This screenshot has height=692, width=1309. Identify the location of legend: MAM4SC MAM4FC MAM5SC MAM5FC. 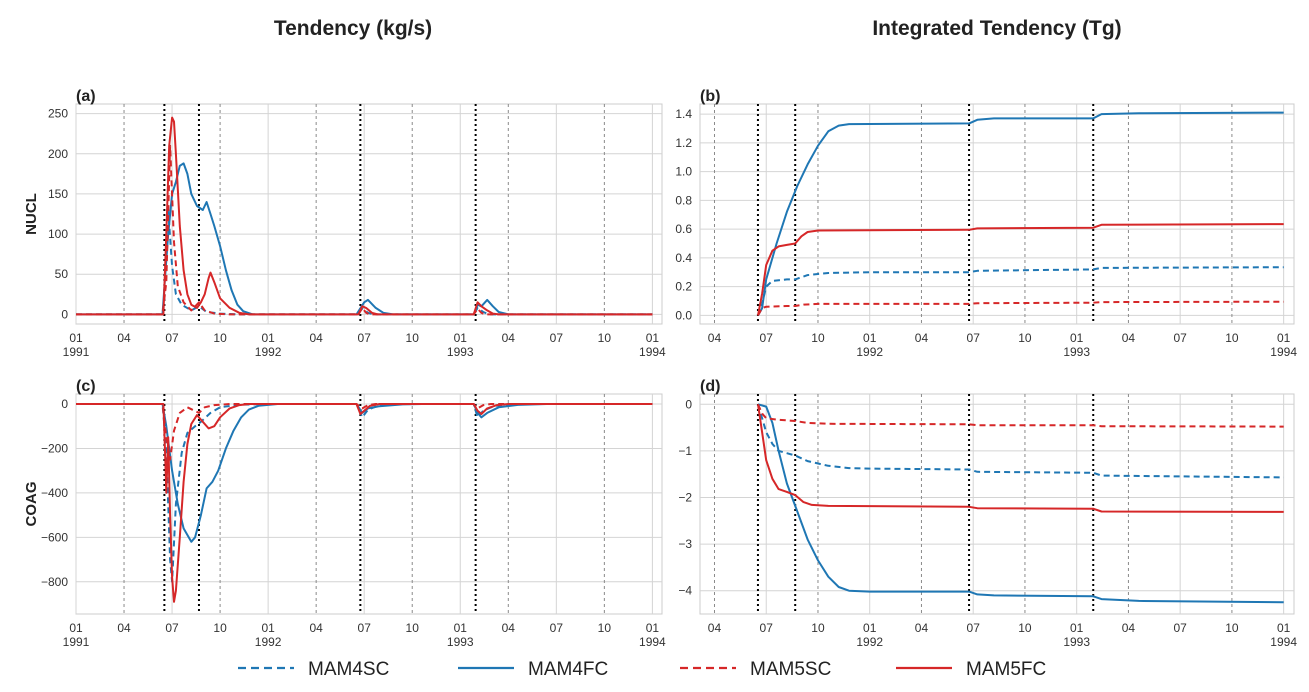
(642, 669).